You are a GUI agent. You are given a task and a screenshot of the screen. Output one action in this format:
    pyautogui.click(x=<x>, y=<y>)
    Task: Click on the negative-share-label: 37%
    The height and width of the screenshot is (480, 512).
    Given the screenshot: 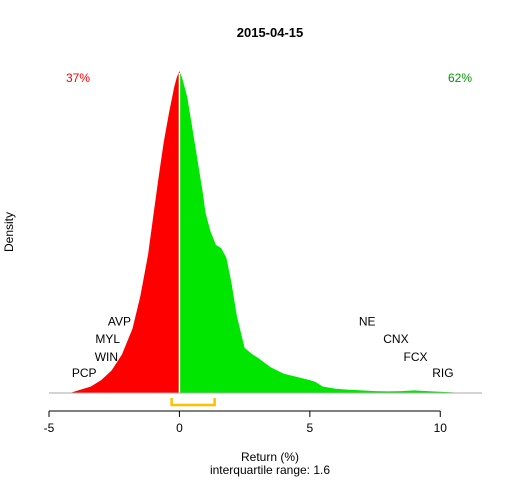 What is the action you would take?
    pyautogui.click(x=78, y=78)
    